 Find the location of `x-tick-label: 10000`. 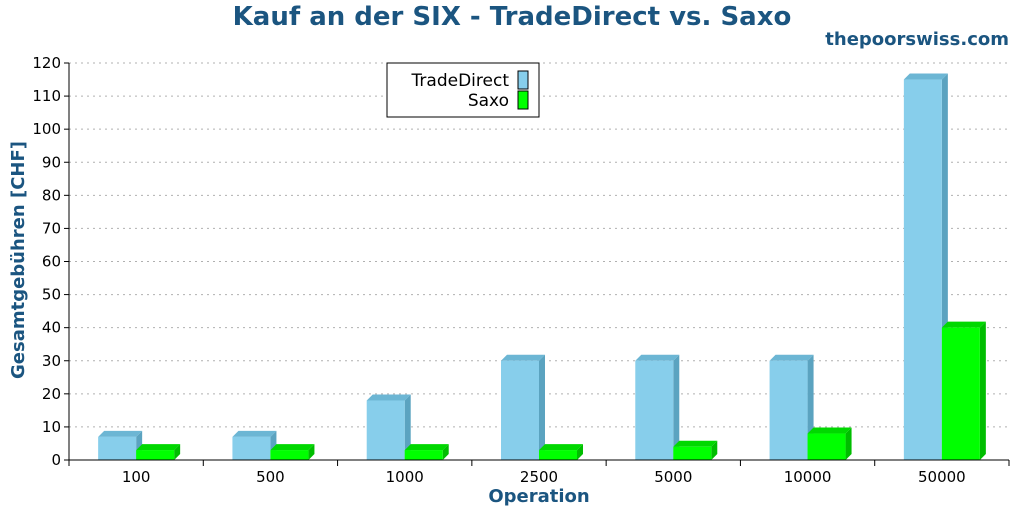

x-tick-label: 10000 is located at coordinates (808, 477).